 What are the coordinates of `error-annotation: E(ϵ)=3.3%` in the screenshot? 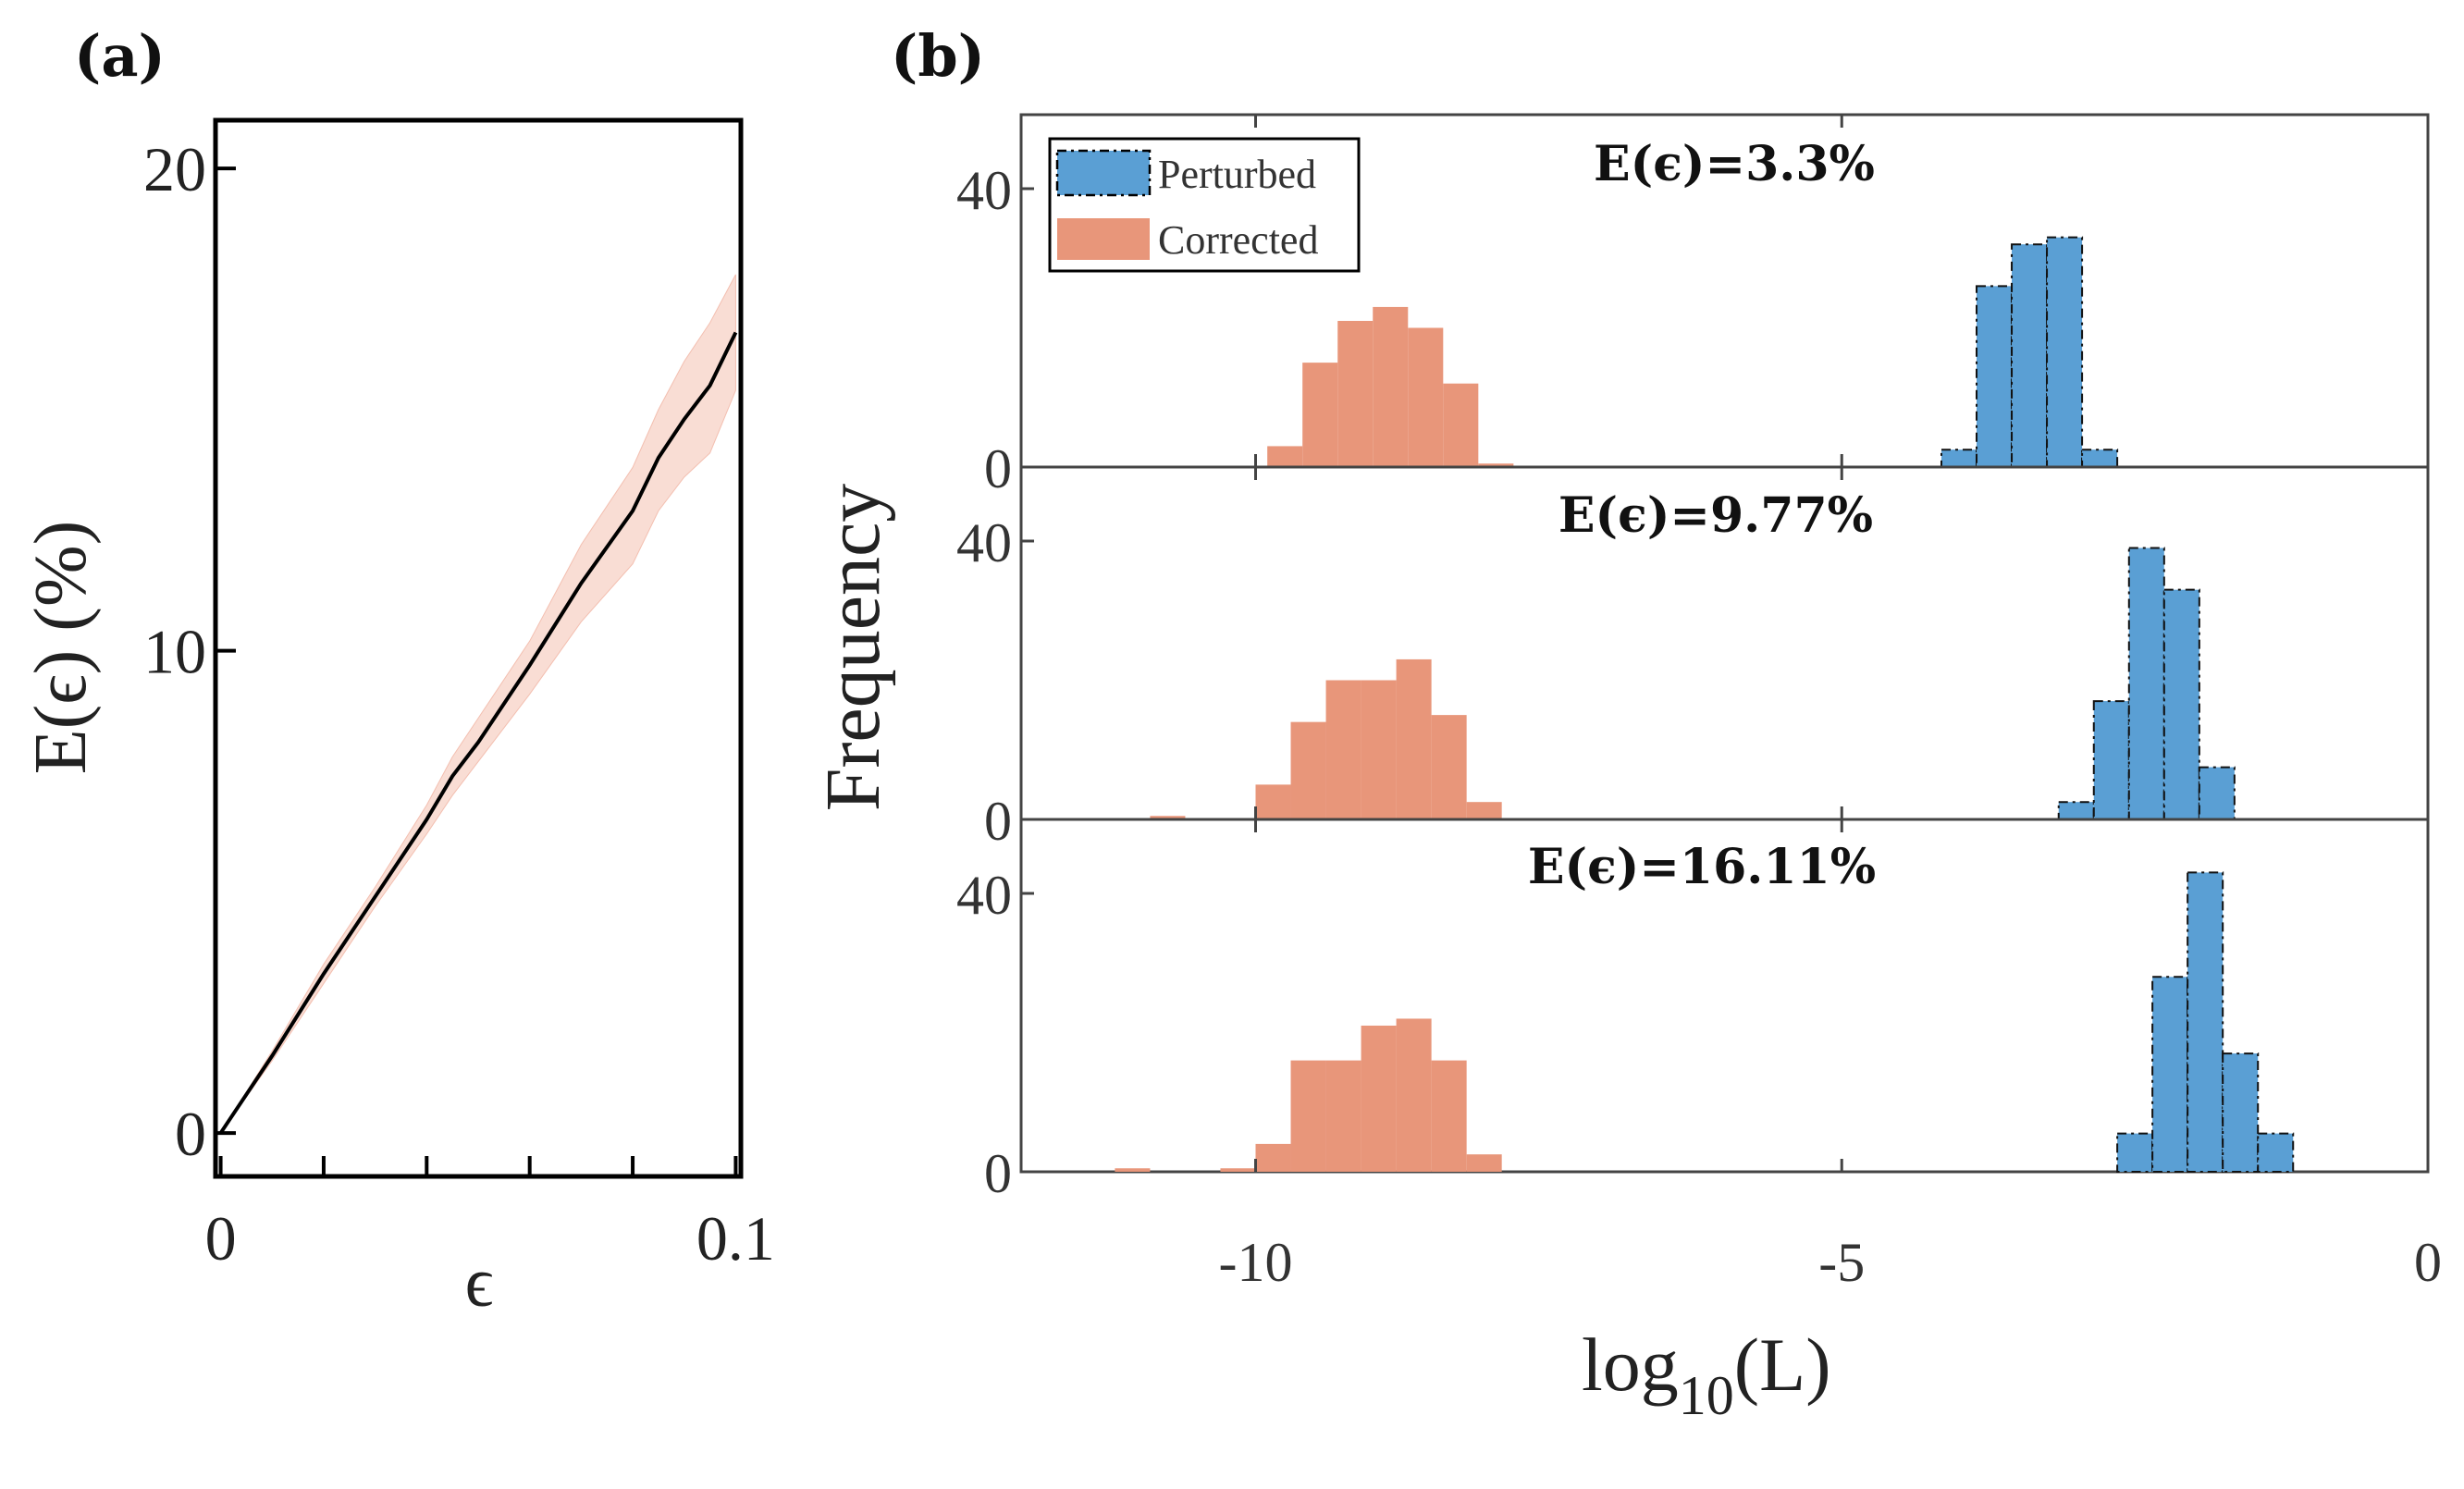 It's located at (1734, 164).